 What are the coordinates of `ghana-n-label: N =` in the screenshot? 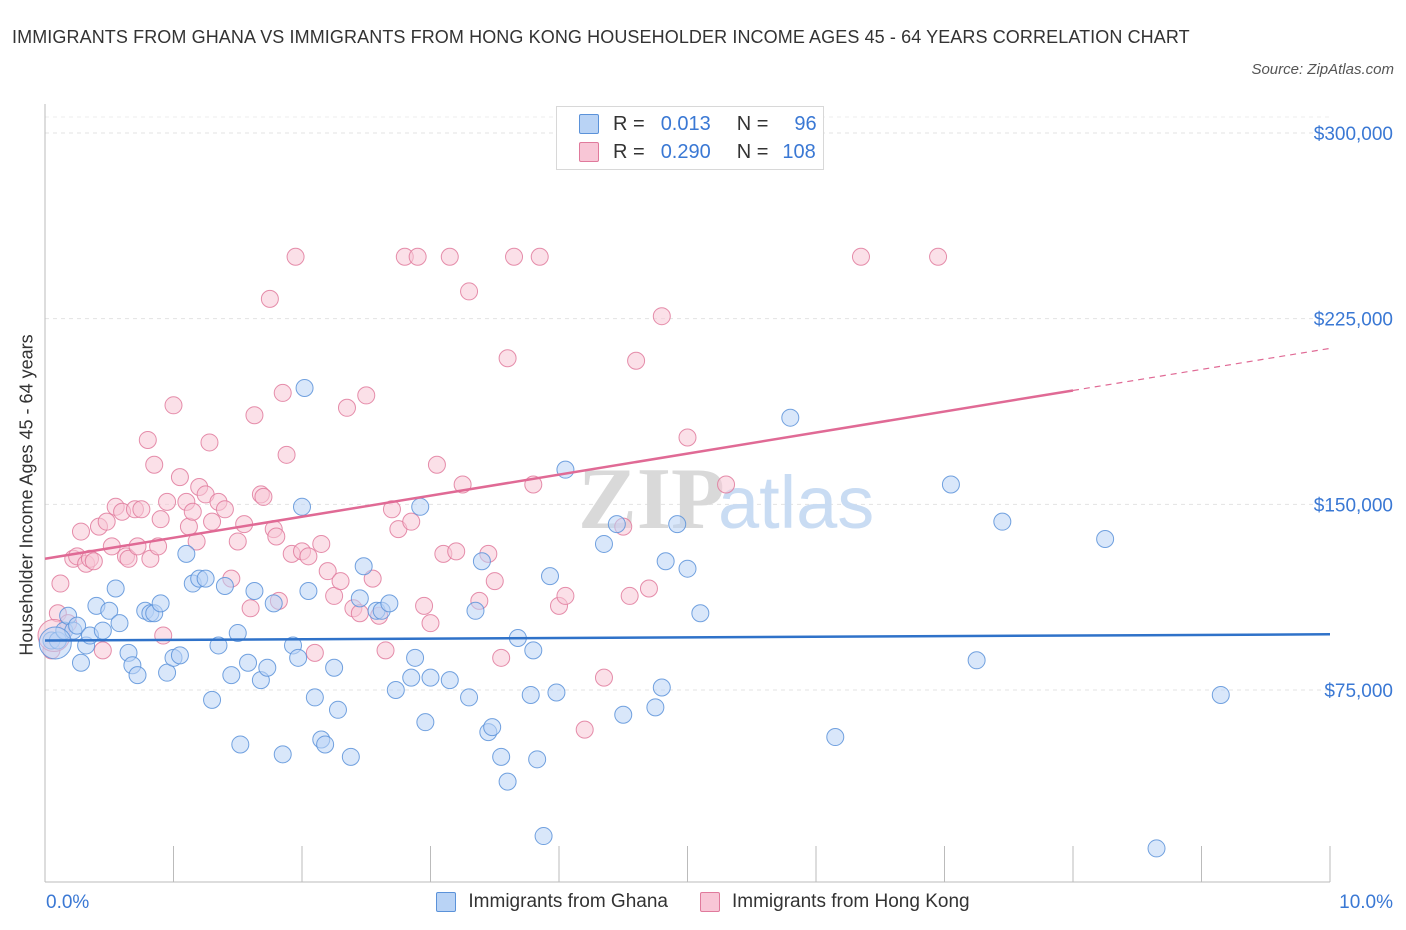 It's located at (752, 123).